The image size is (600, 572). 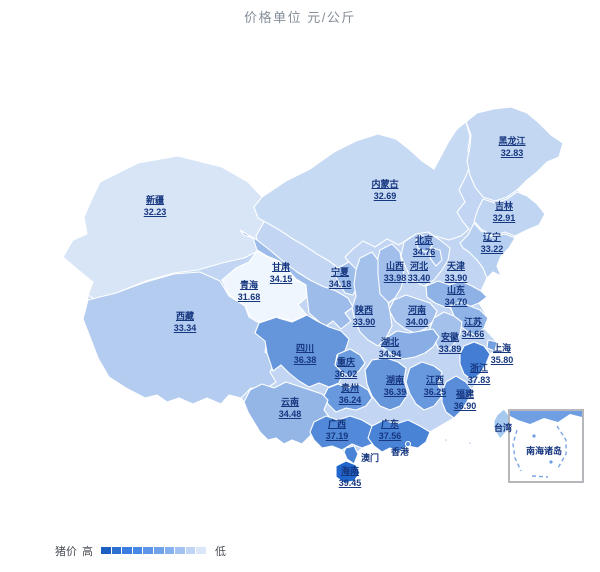 I want to click on province-value: 35.80, so click(x=502, y=360).